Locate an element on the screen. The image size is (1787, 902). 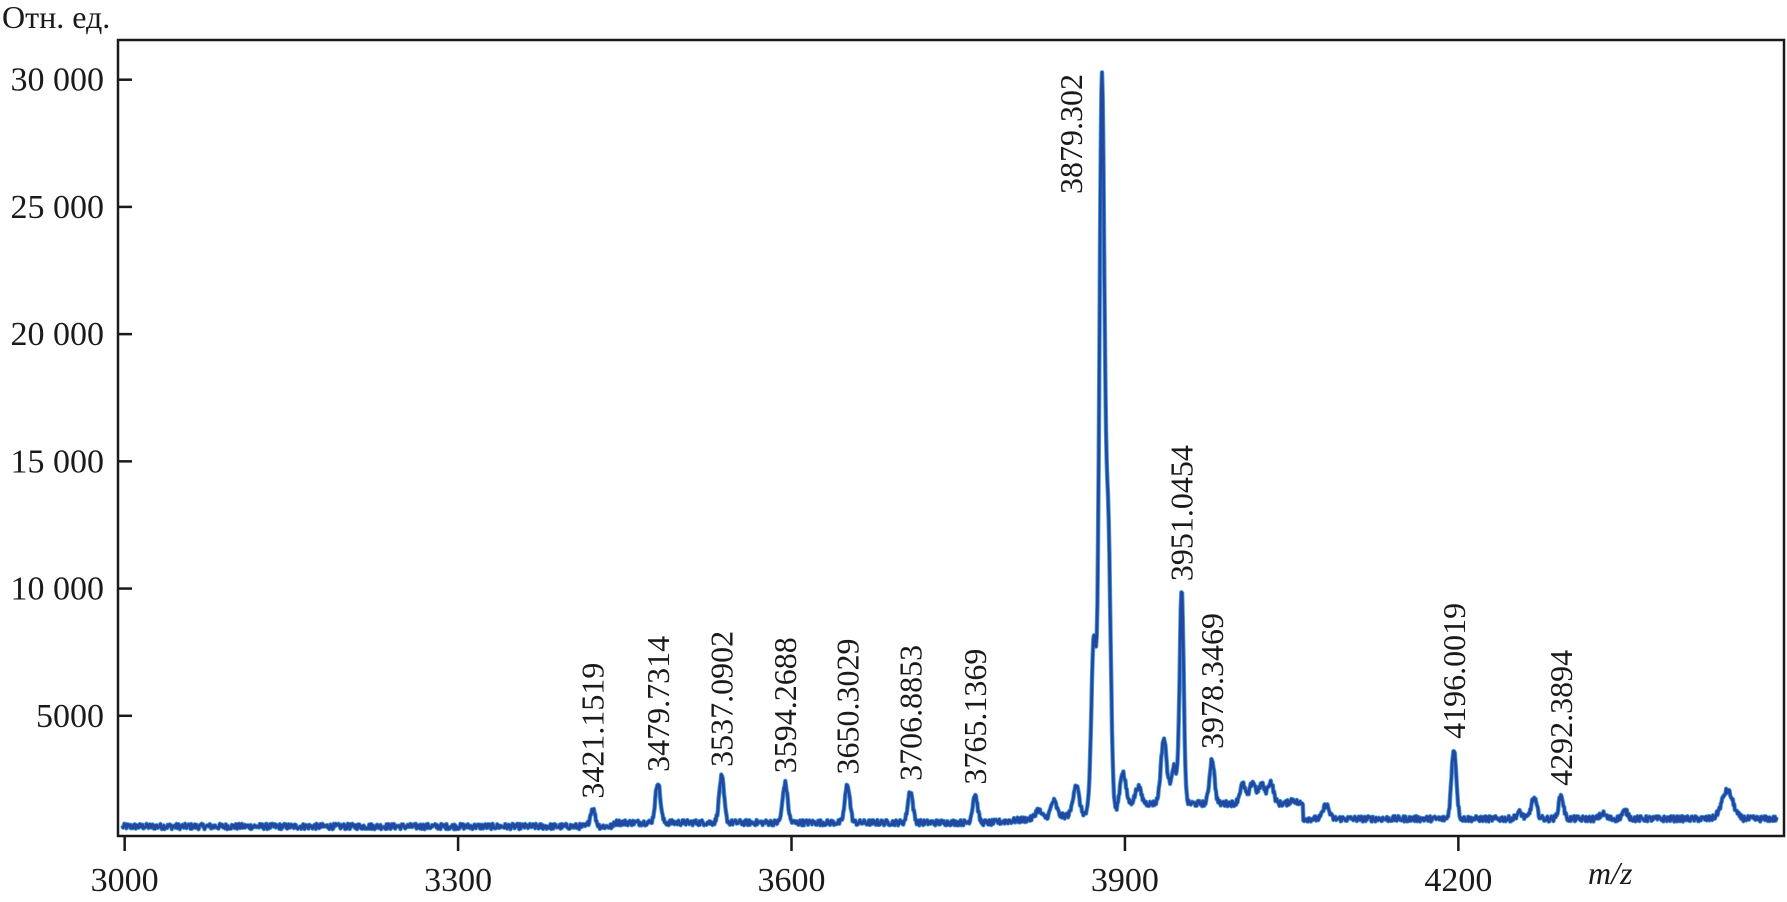
x-tick-label: 3900 is located at coordinates (1125, 880).